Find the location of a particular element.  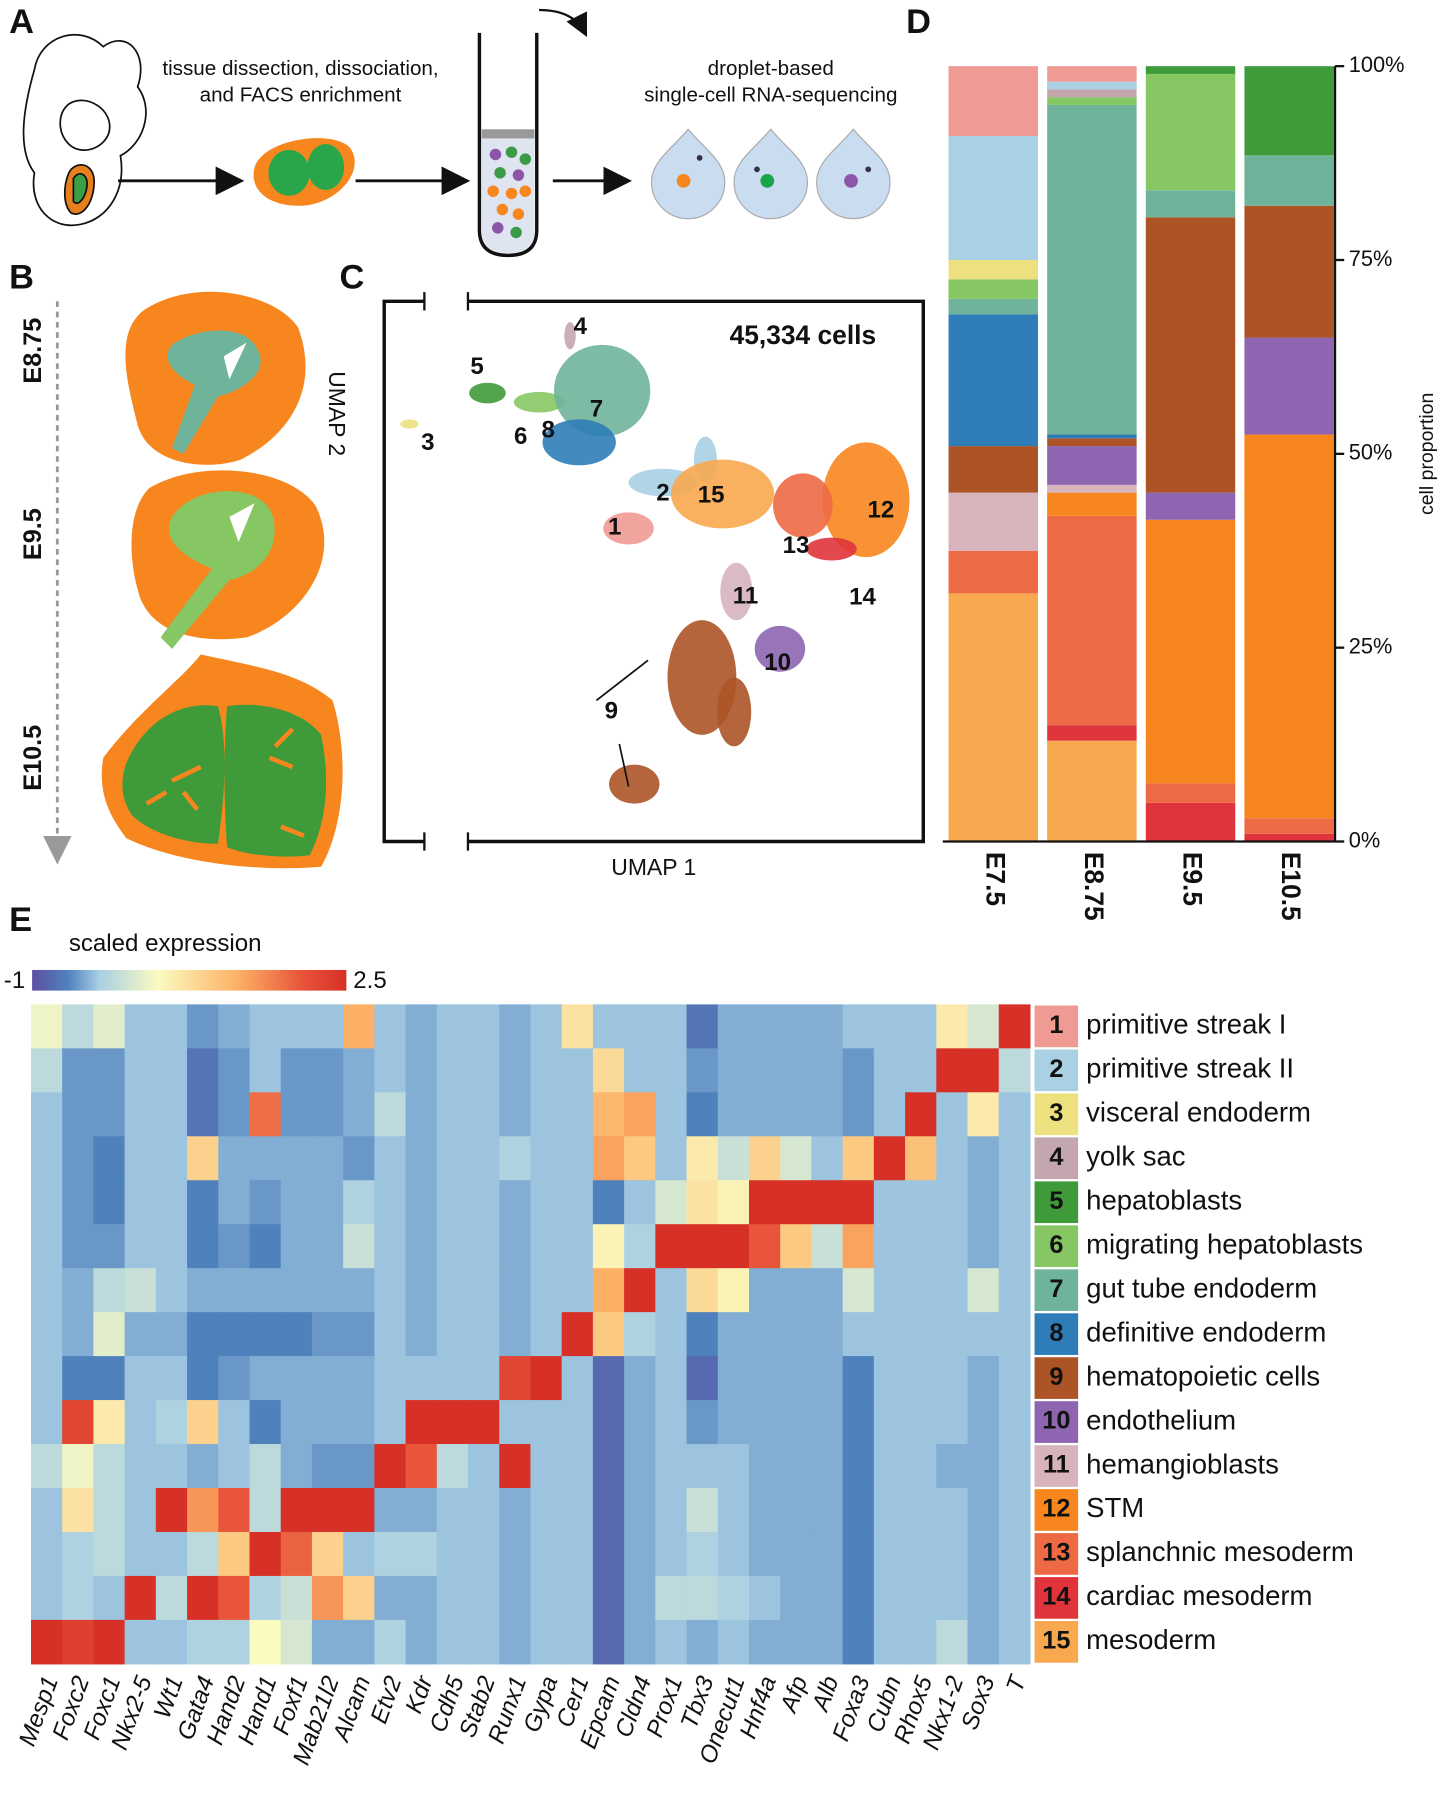

workflow-text: tissue dissection, dissociation, is located at coordinates (300, 68).